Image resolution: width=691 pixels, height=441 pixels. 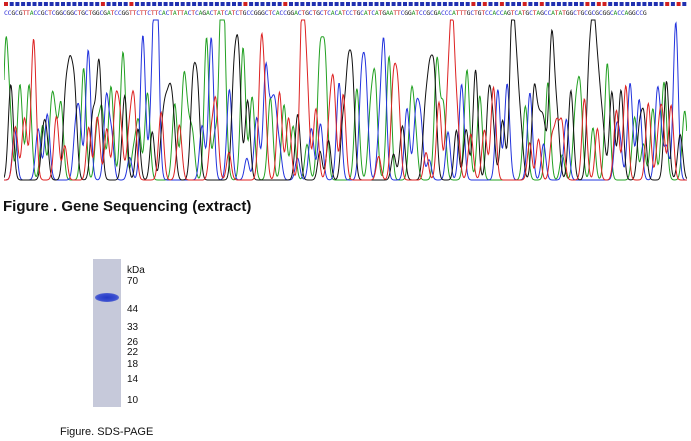 I want to click on marker-label: 26, so click(x=133, y=342).